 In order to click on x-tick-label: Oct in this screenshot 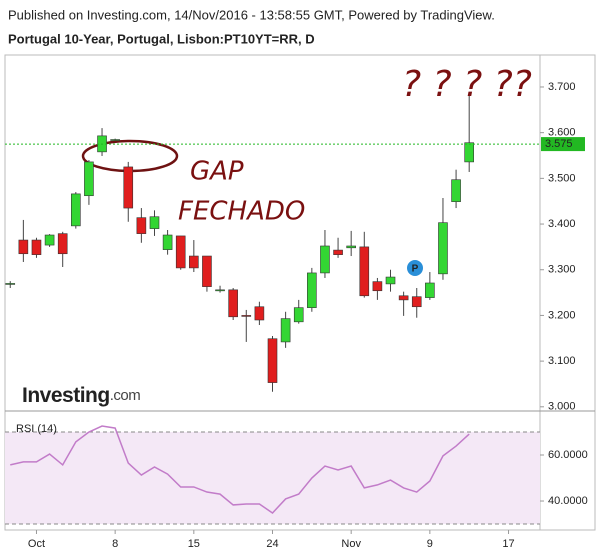, I will do `click(36, 544)`.